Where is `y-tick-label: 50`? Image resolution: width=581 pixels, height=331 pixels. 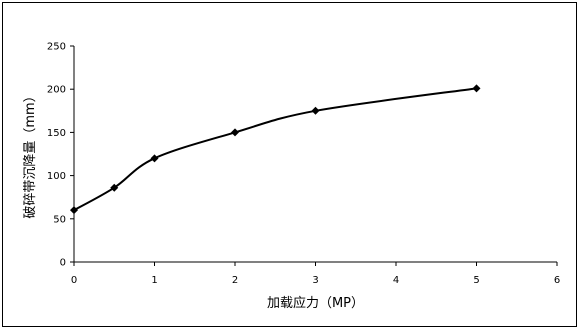 y-tick-label: 50 is located at coordinates (59, 219).